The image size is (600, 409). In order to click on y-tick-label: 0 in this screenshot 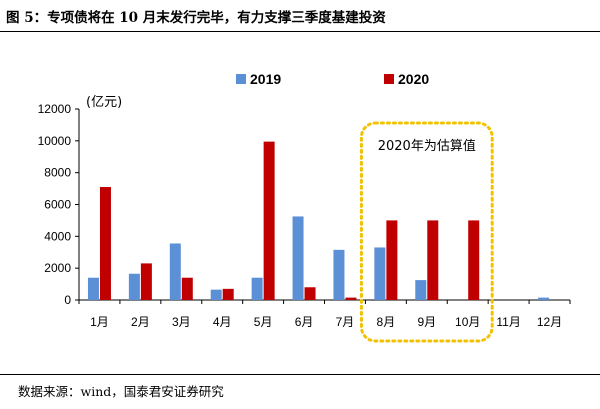, I will do `click(67, 300)`.